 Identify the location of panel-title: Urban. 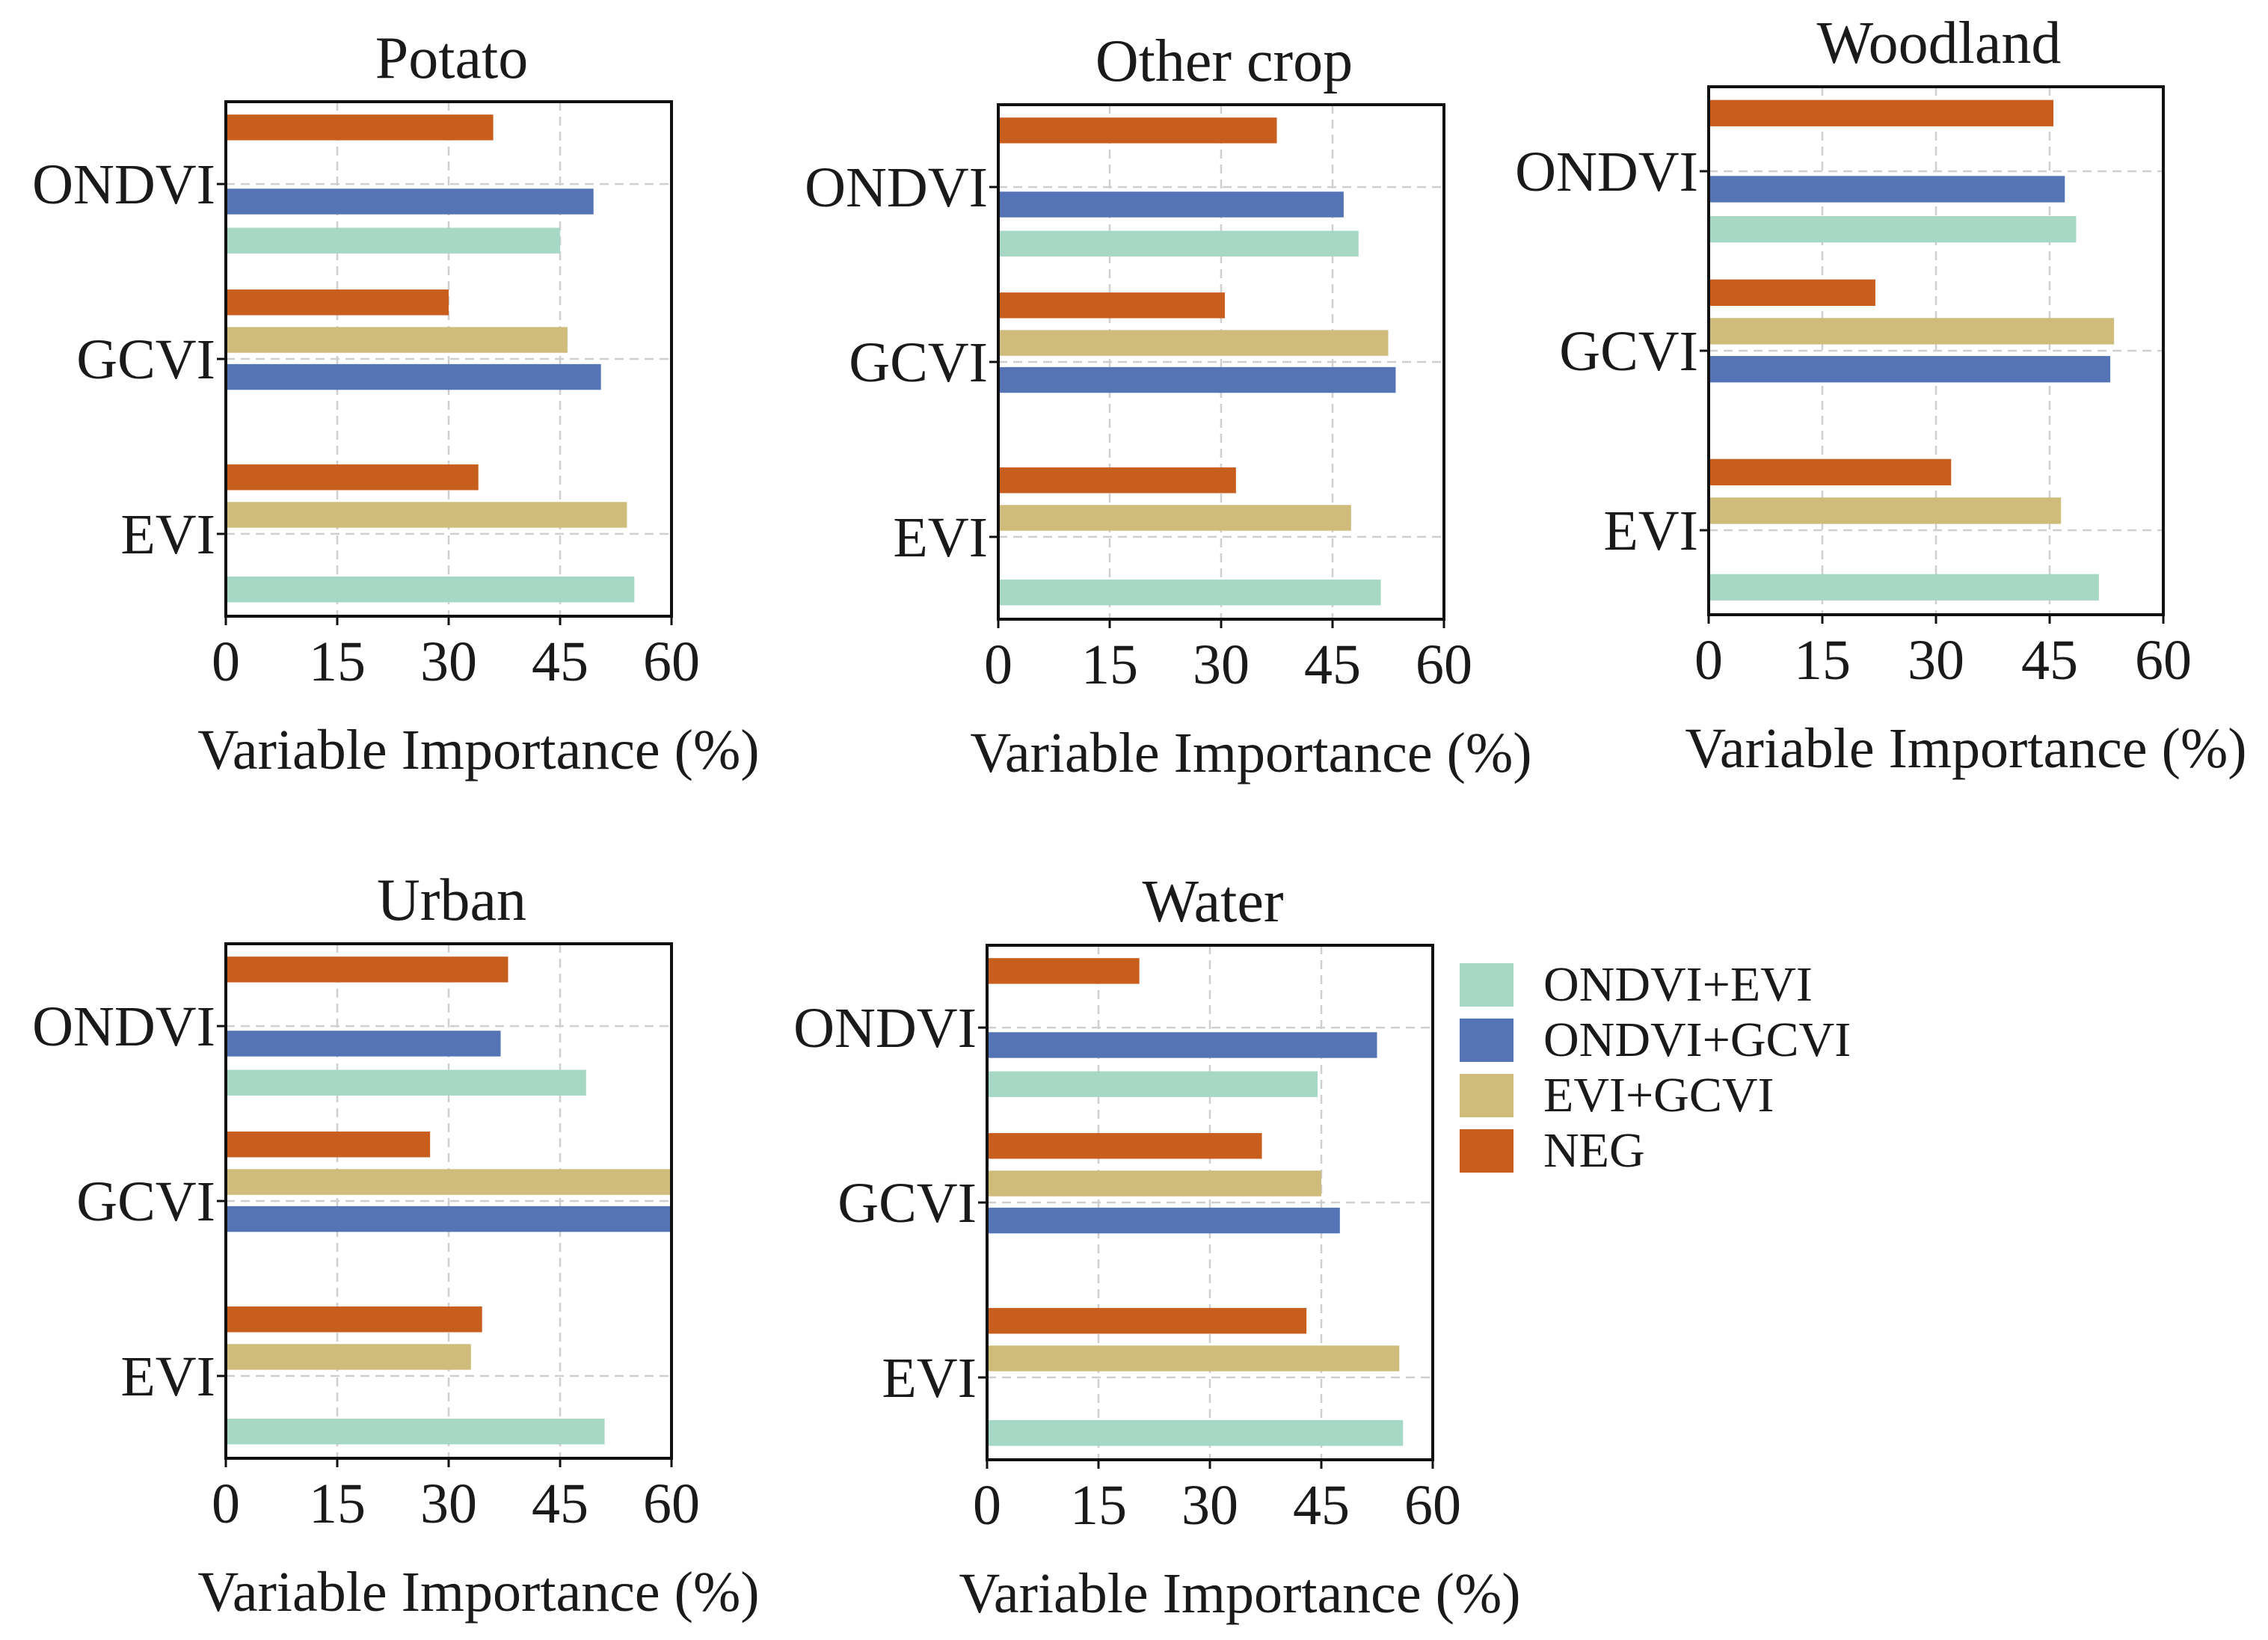
(451, 900).